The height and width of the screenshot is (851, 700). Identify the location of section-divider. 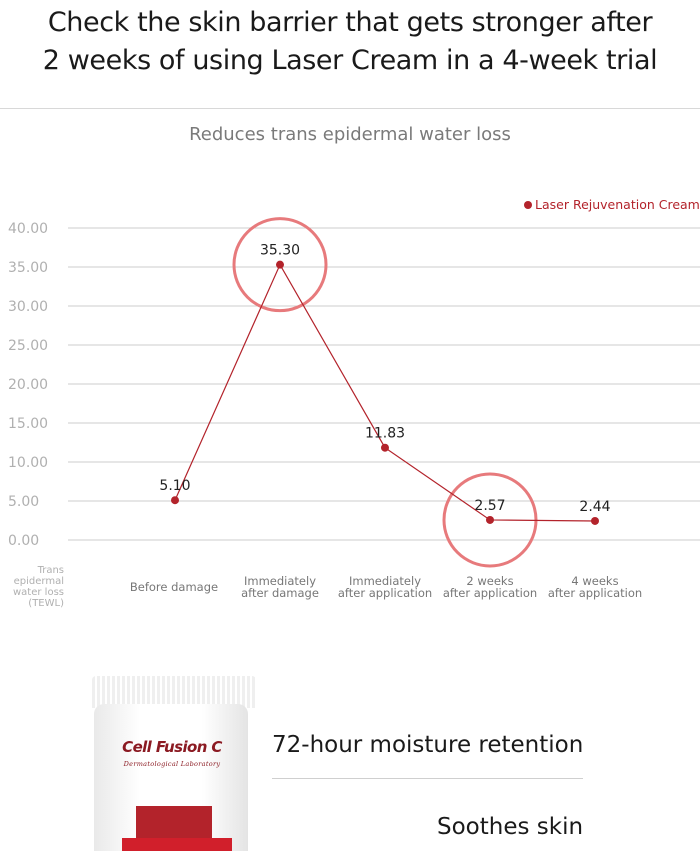
(350, 108).